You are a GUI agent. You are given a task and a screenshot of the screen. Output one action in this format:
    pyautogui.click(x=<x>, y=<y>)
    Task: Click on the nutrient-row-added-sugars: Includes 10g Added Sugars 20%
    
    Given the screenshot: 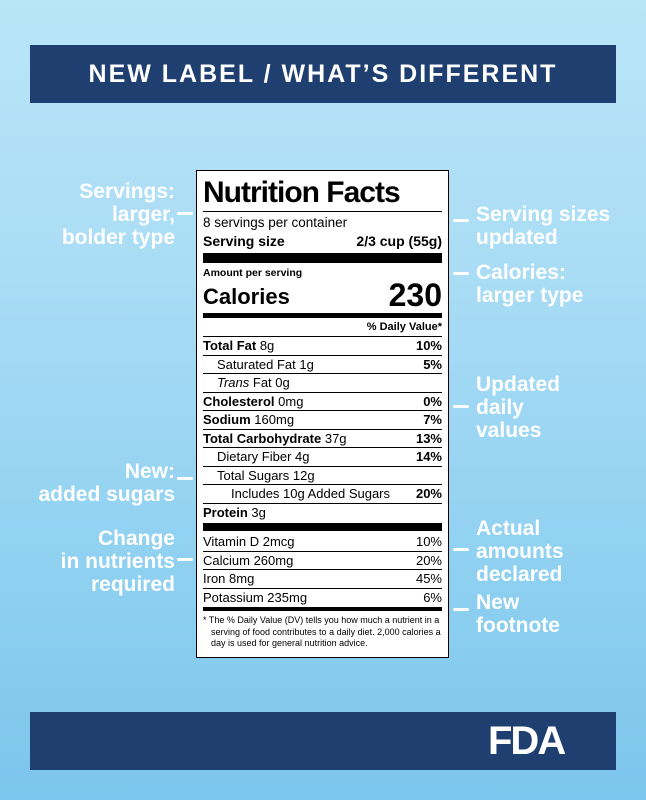 What is the action you would take?
    pyautogui.click(x=322, y=494)
    